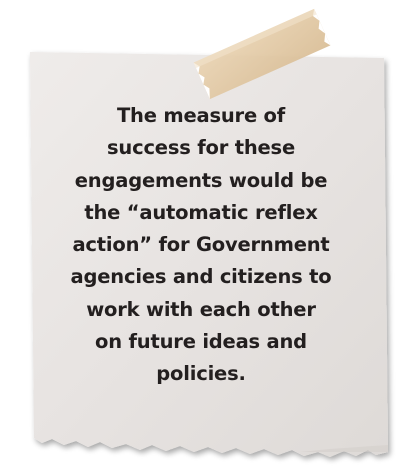 This screenshot has height=469, width=400. What do you see at coordinates (201, 180) in the screenshot?
I see `quote-line-3: engagements would be` at bounding box center [201, 180].